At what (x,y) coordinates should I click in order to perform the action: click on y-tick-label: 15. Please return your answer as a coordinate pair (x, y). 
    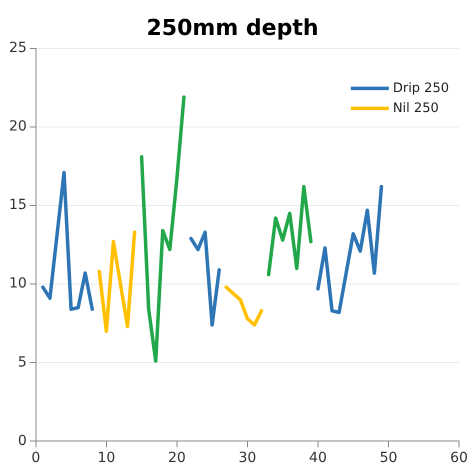
    Looking at the image, I should click on (17, 205).